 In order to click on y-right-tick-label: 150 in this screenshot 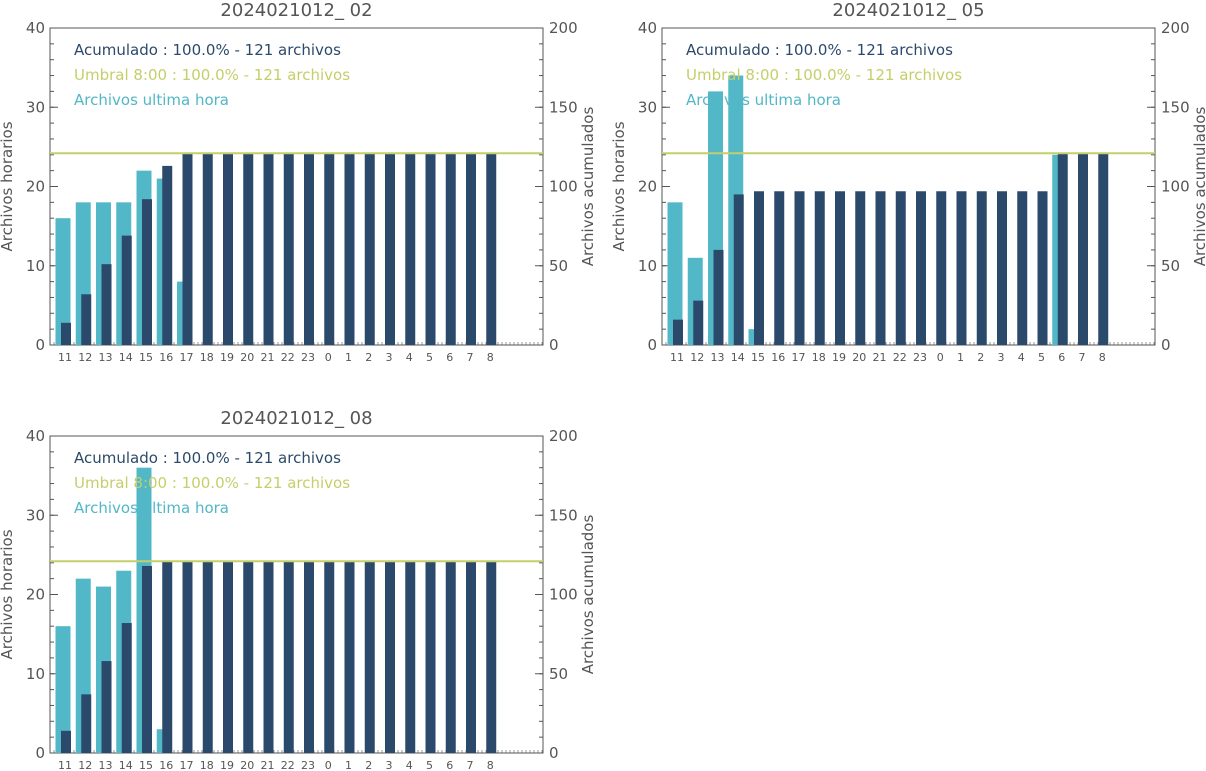, I will do `click(563, 515)`.